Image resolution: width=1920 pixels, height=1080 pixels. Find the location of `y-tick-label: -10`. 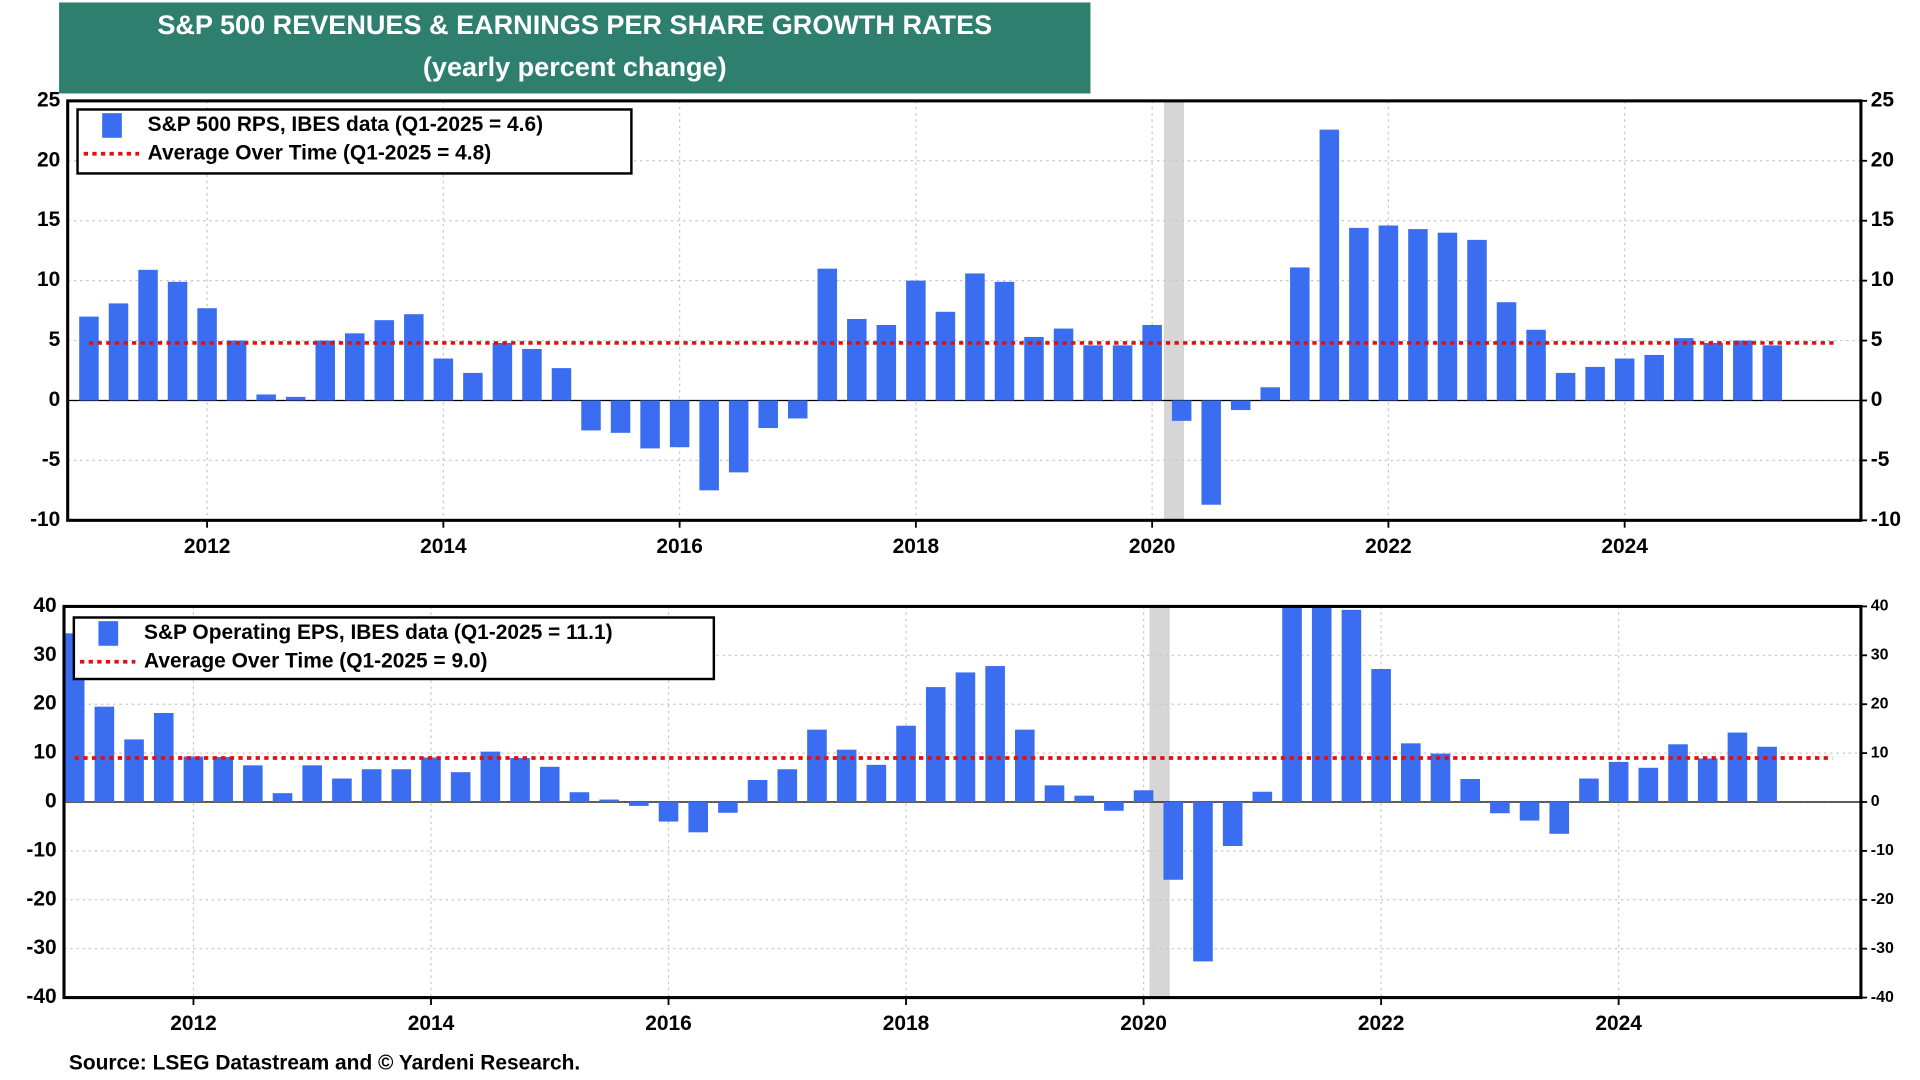

y-tick-label: -10 is located at coordinates (41, 849).